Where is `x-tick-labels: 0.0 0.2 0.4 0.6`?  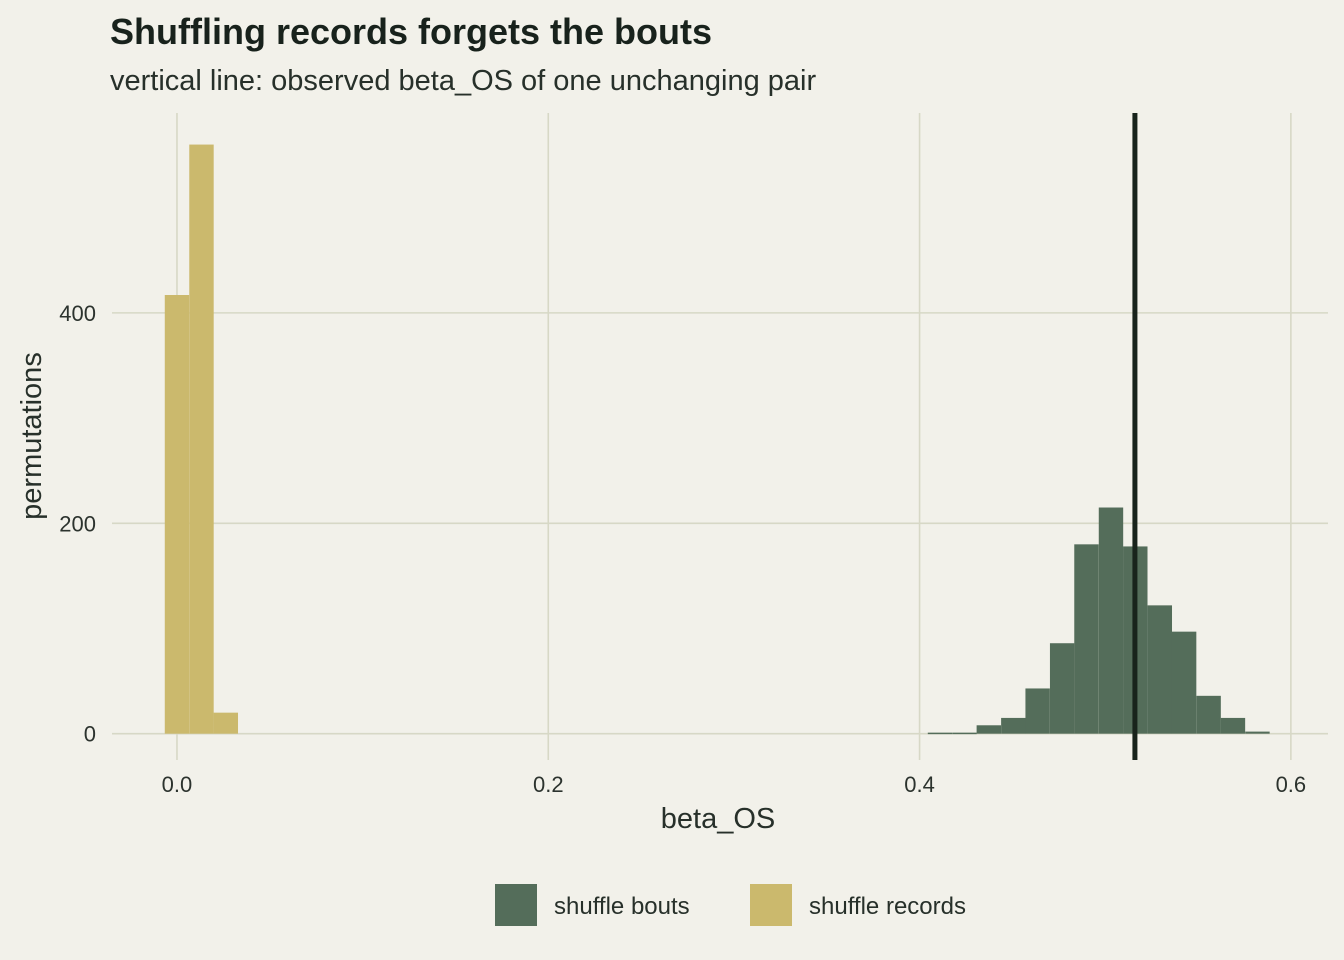
x-tick-labels: 0.0 0.2 0.4 0.6 is located at coordinates (734, 784).